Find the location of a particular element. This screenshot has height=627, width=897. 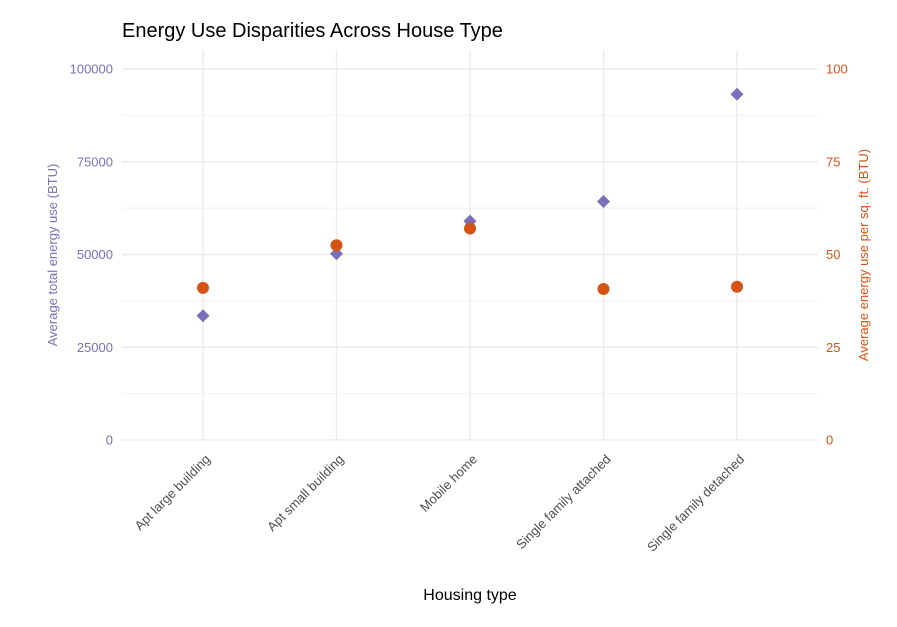

x-tick-label: Single family detached is located at coordinates (695, 503).